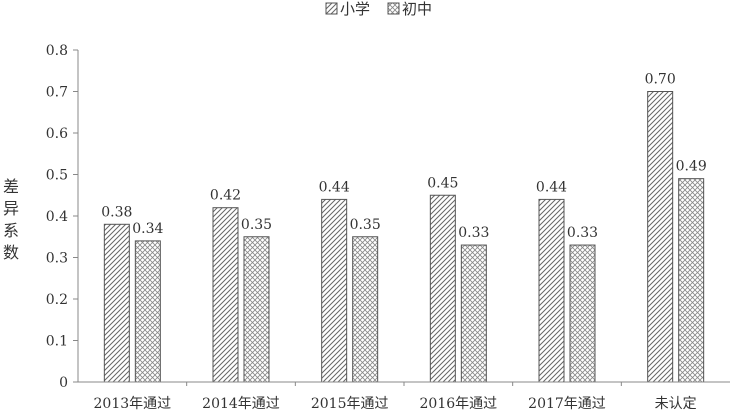 Image resolution: width=733 pixels, height=413 pixels. Describe the element at coordinates (225, 196) in the screenshot. I see `bar-value-label: 0.42` at that location.